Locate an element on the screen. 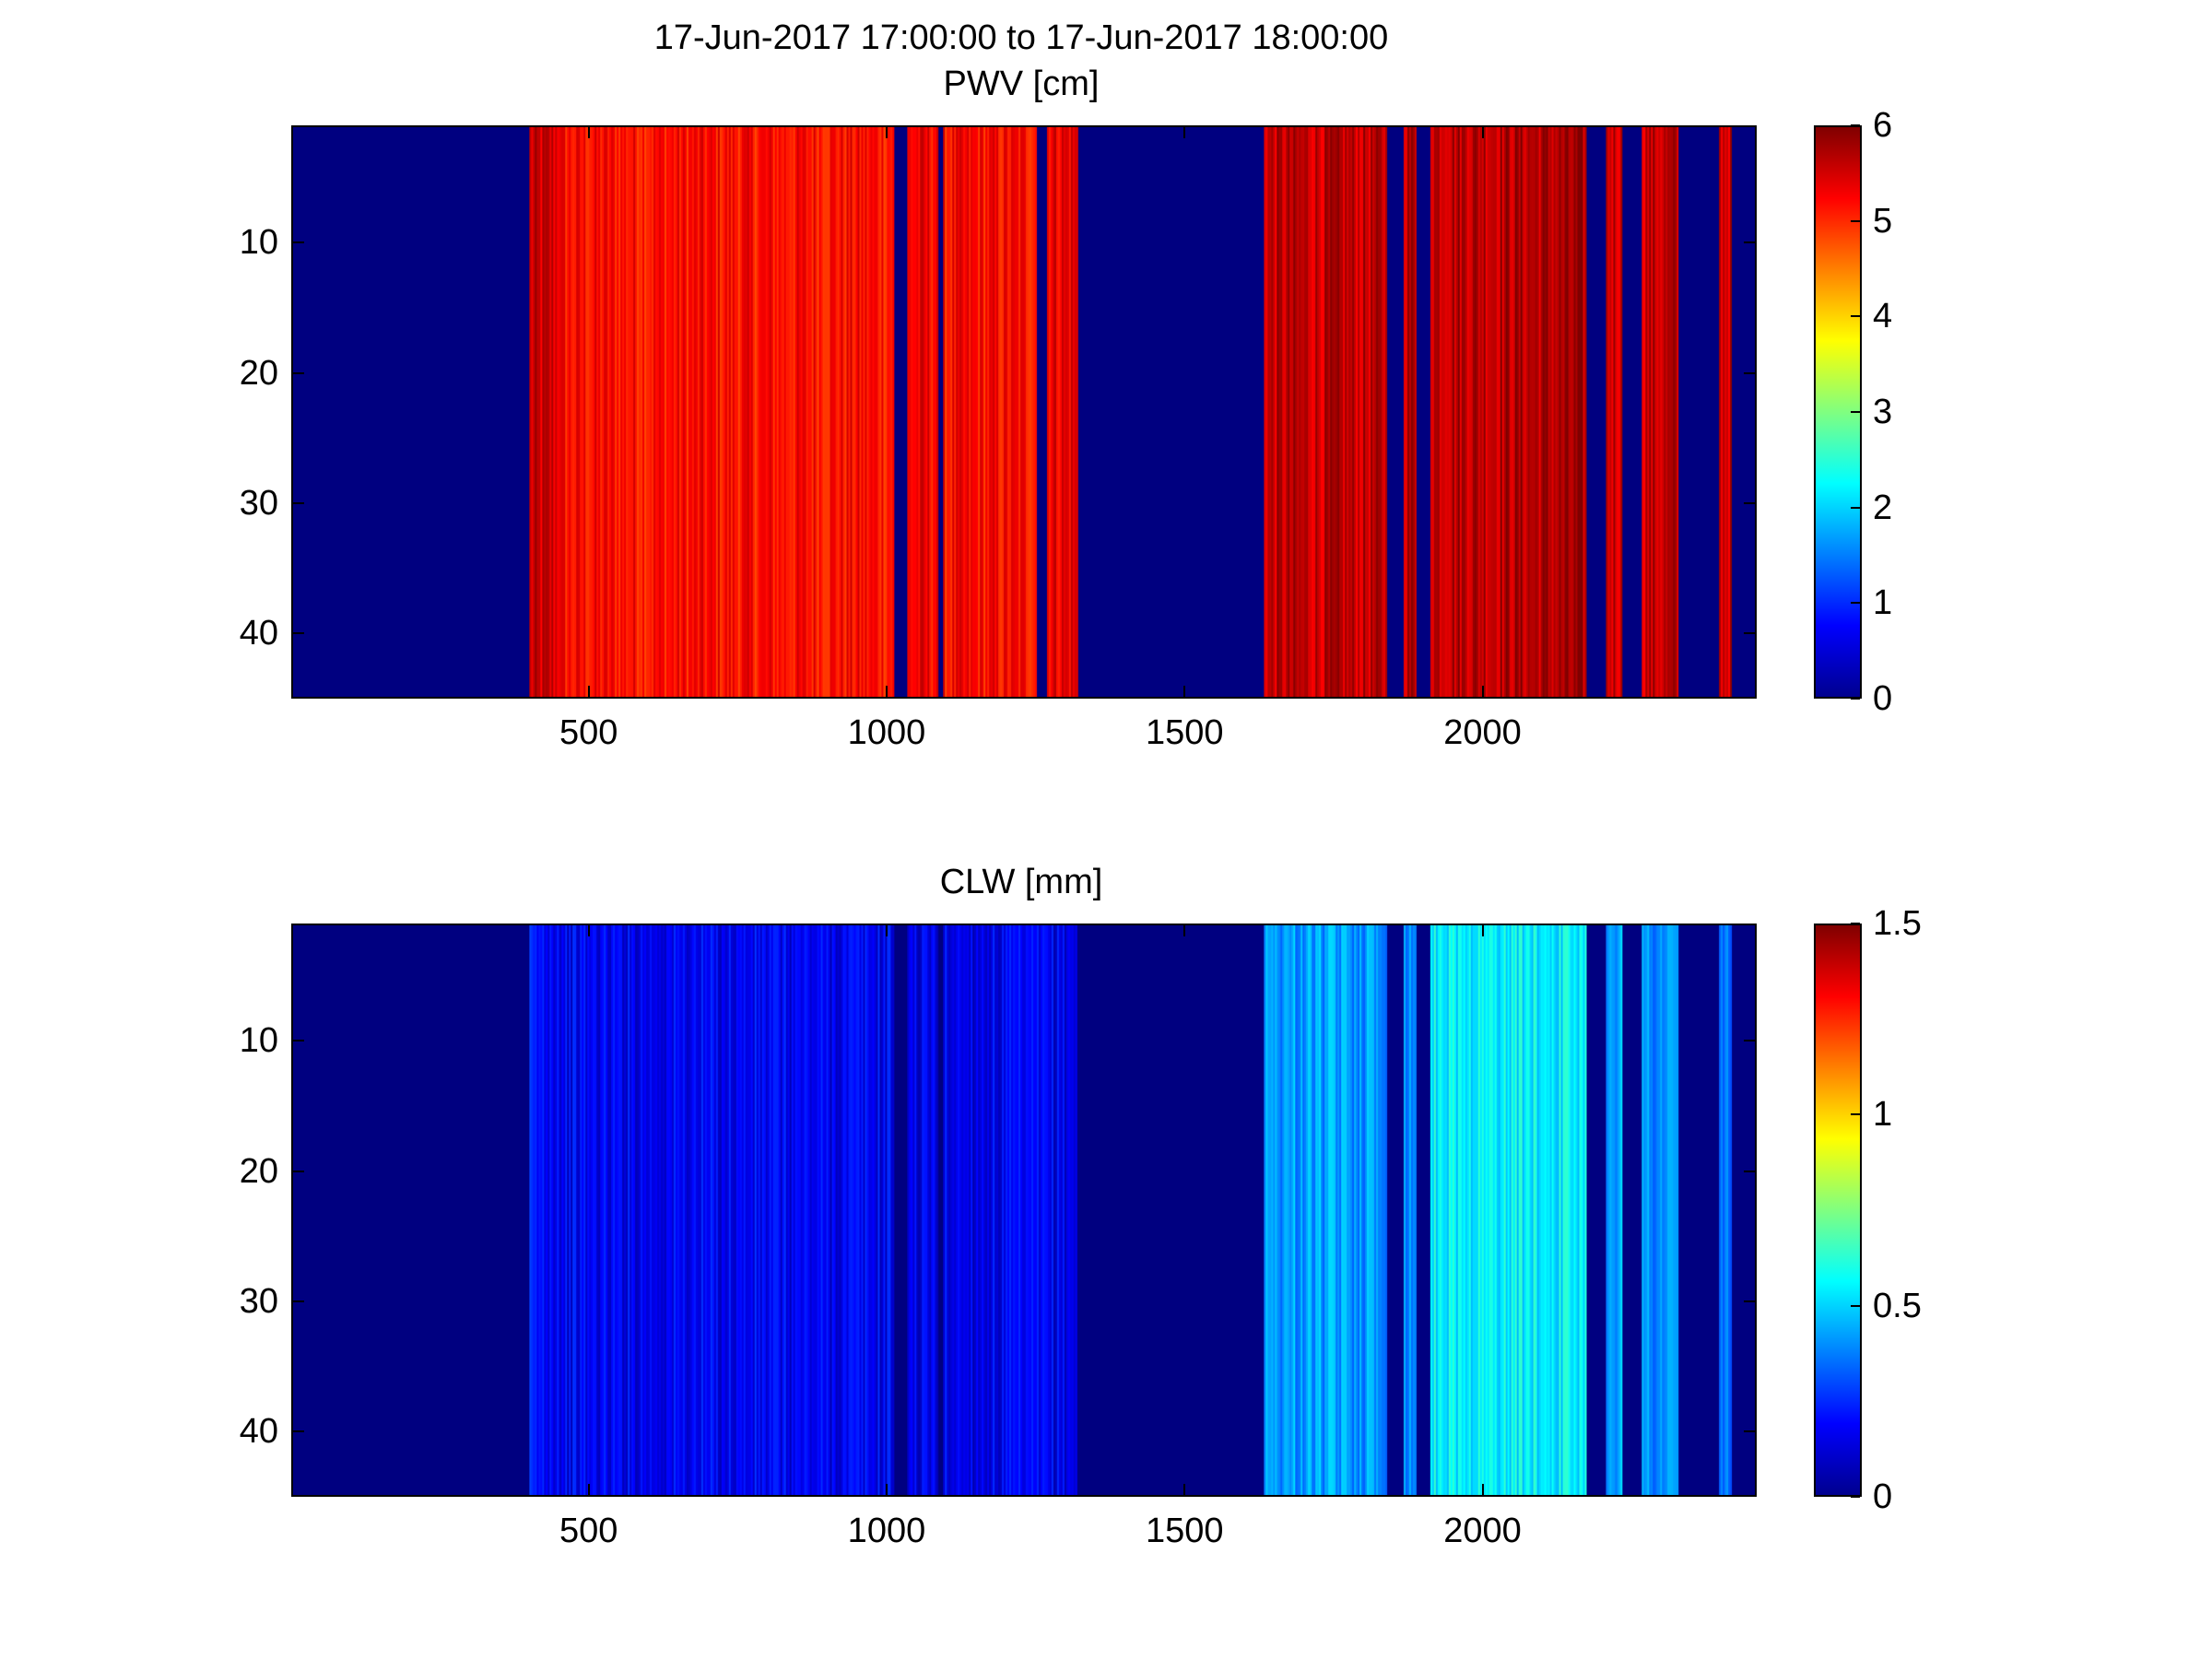 This screenshot has height=1659, width=2212. clw-colorbar is located at coordinates (1838, 1210).